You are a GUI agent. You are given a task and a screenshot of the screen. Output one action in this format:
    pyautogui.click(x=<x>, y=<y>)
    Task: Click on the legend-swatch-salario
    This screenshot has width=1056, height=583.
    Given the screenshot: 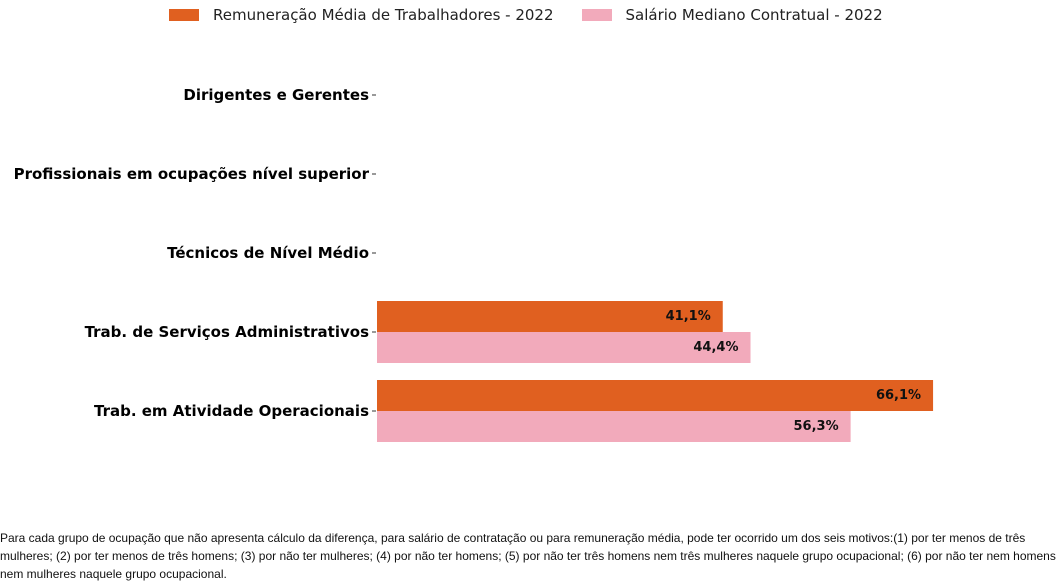 What is the action you would take?
    pyautogui.click(x=596, y=15)
    